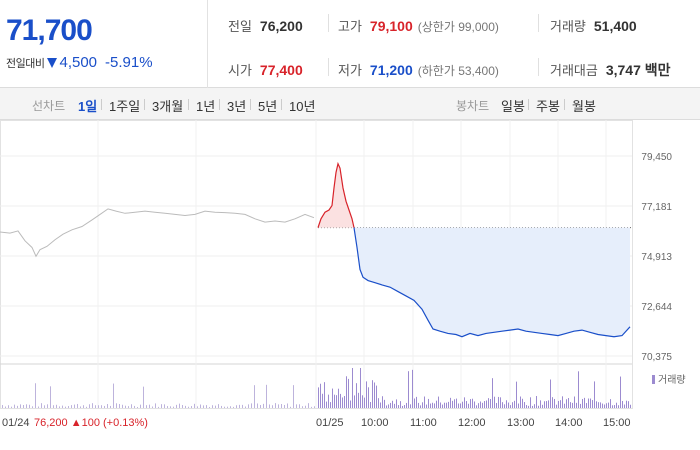 The width and height of the screenshot is (700, 450). I want to click on stat-trade-value: 거래대금 3,747 백만, so click(610, 70).